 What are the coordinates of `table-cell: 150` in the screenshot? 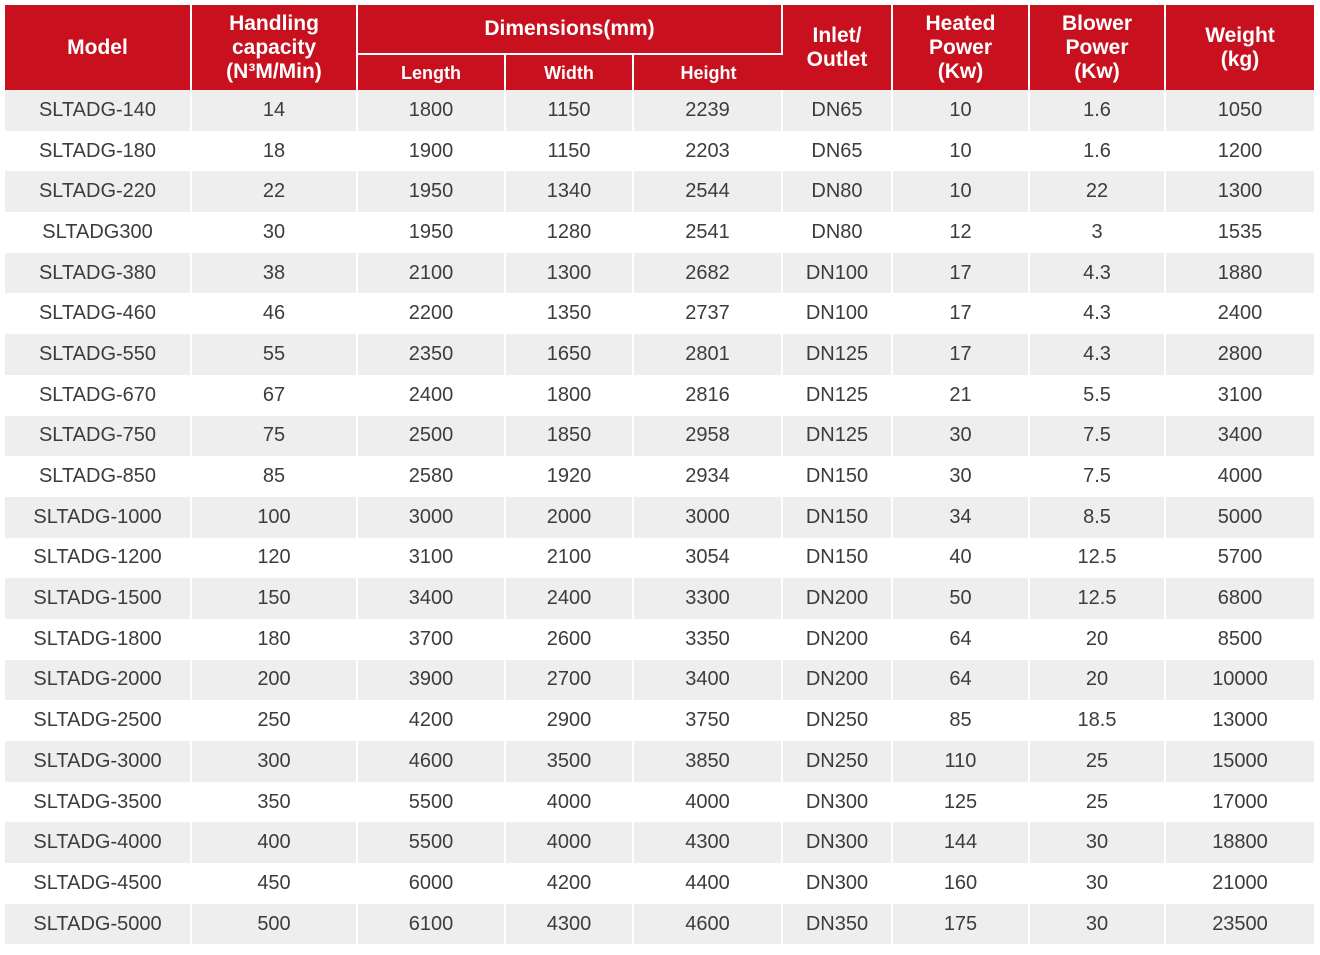 It's located at (275, 598).